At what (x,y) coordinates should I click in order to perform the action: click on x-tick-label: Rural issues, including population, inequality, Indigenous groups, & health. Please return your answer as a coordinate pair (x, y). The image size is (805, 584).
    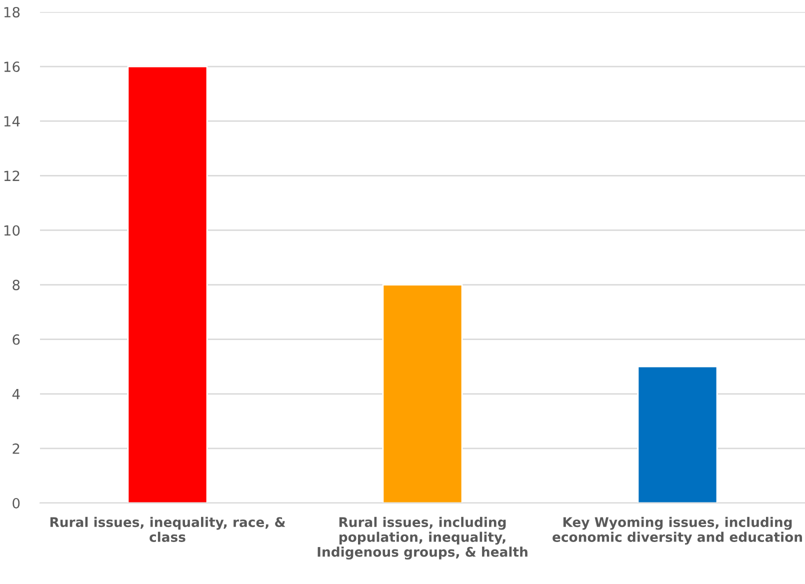
    Looking at the image, I should click on (423, 538).